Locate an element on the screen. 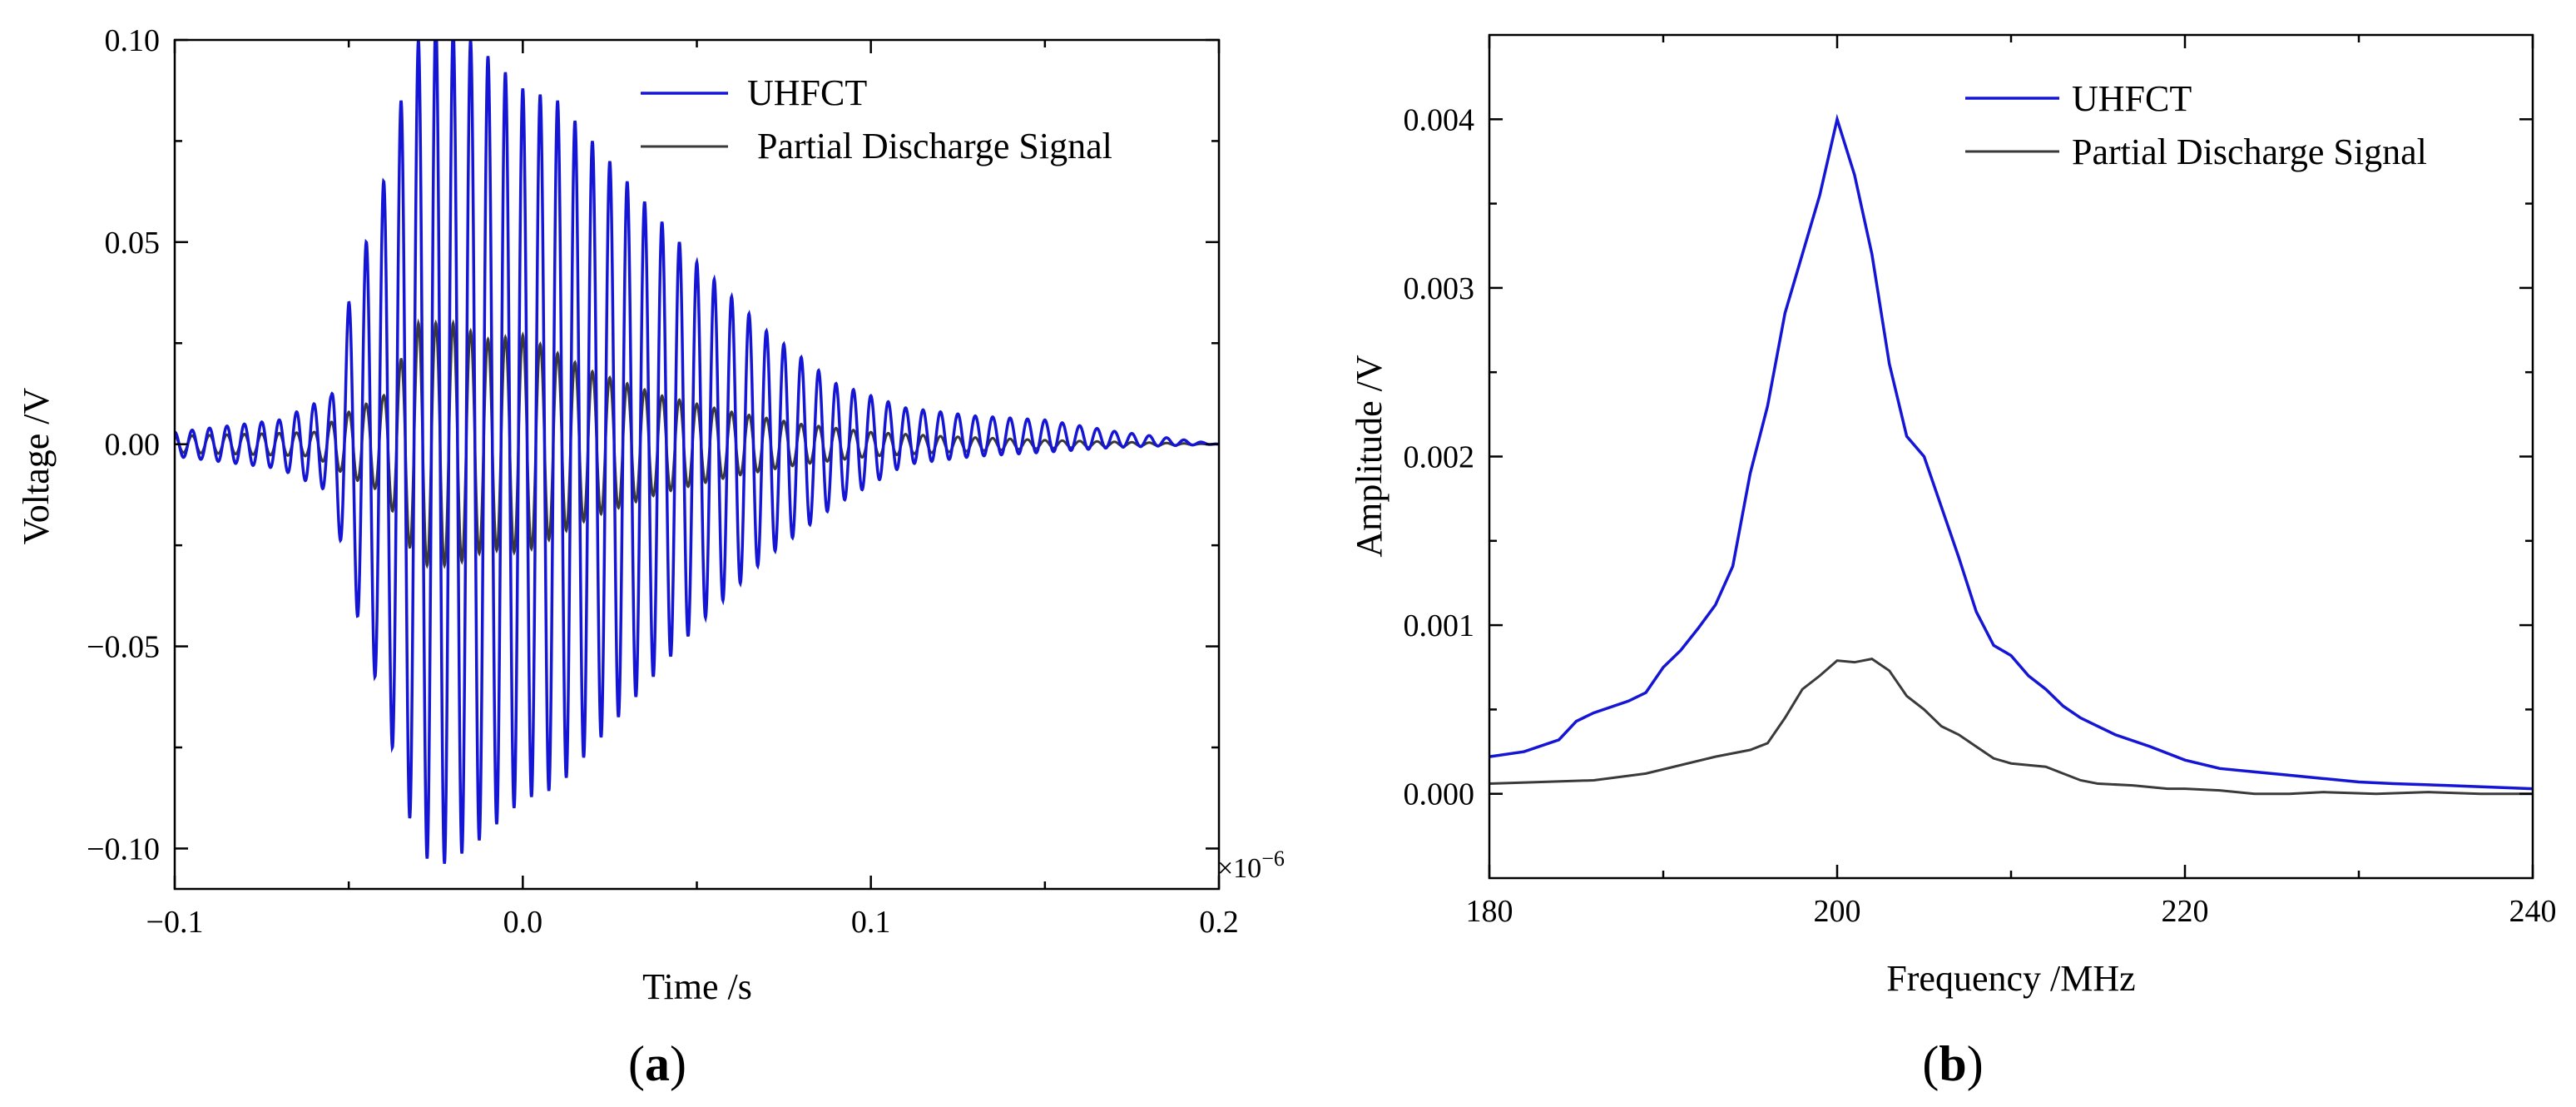 The image size is (2576, 1107). x-tick-label: 0.0 is located at coordinates (523, 922).